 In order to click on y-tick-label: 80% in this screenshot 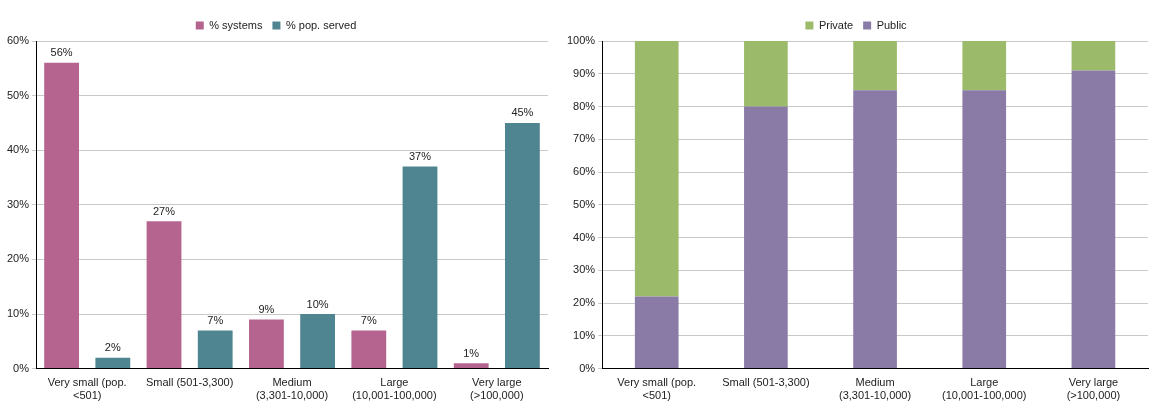, I will do `click(584, 105)`.